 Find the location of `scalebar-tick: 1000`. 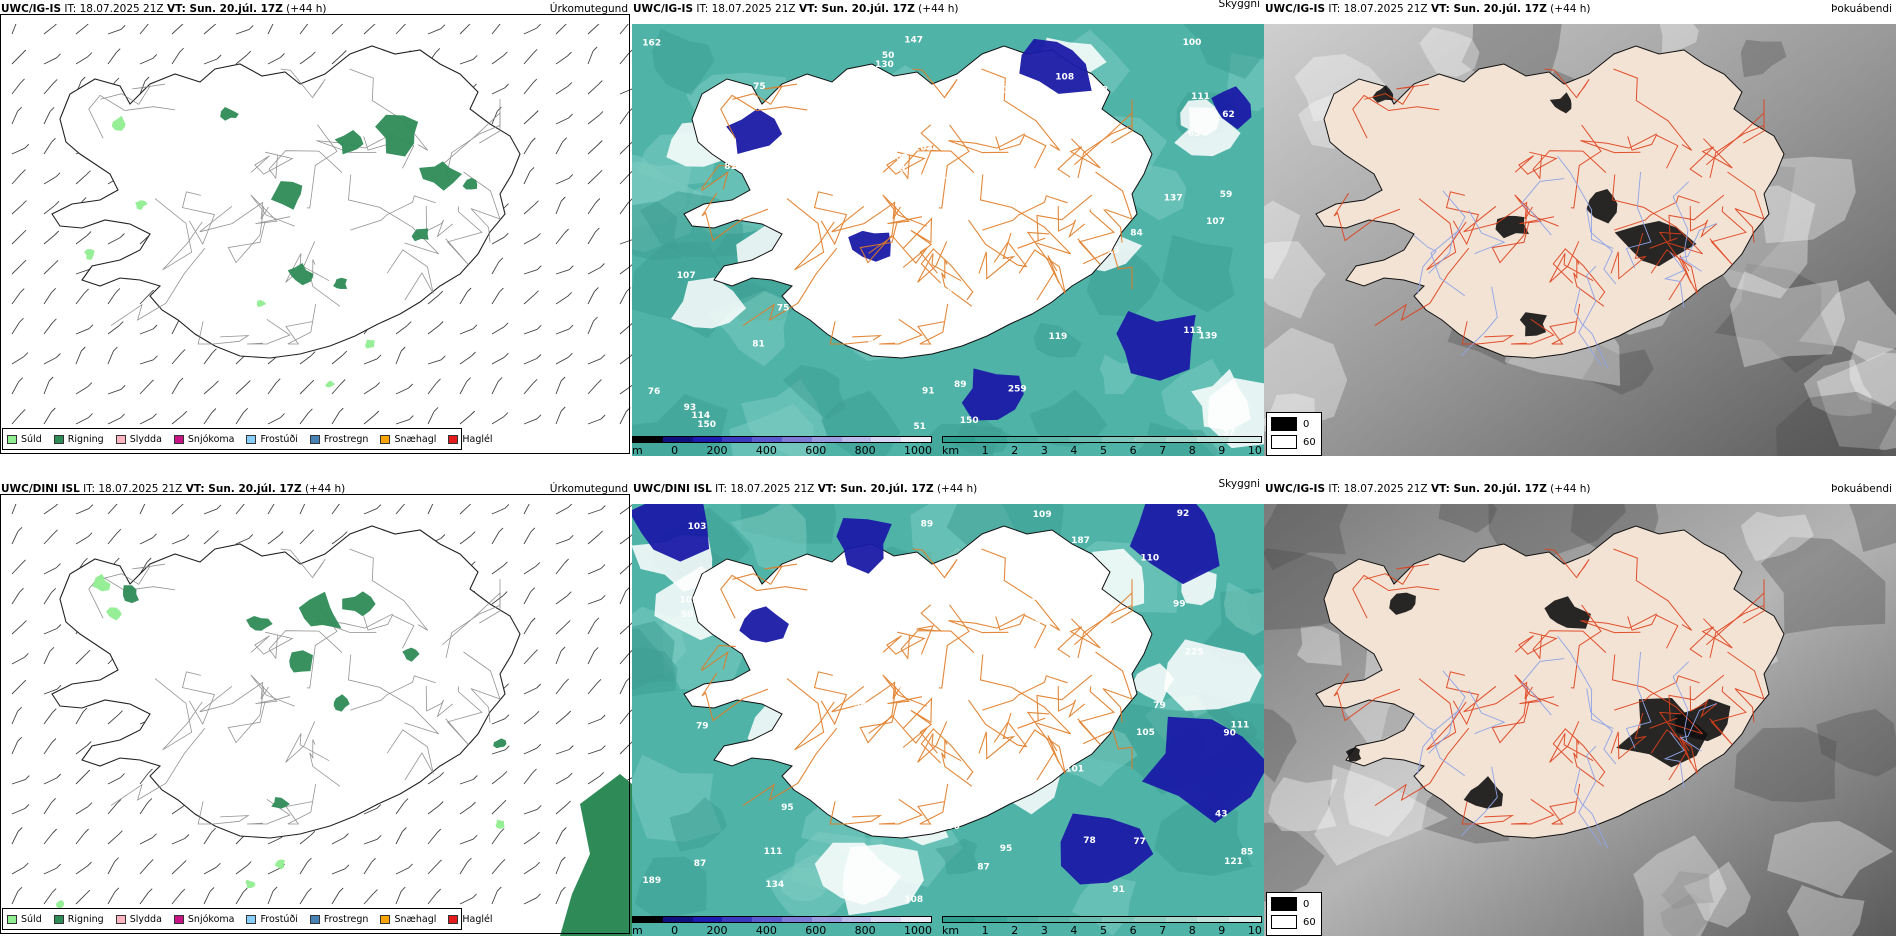

scalebar-tick: 1000 is located at coordinates (917, 930).